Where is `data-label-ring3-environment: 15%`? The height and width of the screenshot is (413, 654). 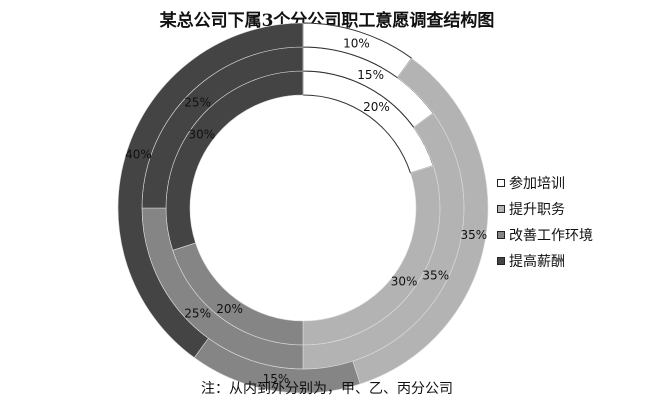 data-label-ring3-environment: 15% is located at coordinates (276, 379).